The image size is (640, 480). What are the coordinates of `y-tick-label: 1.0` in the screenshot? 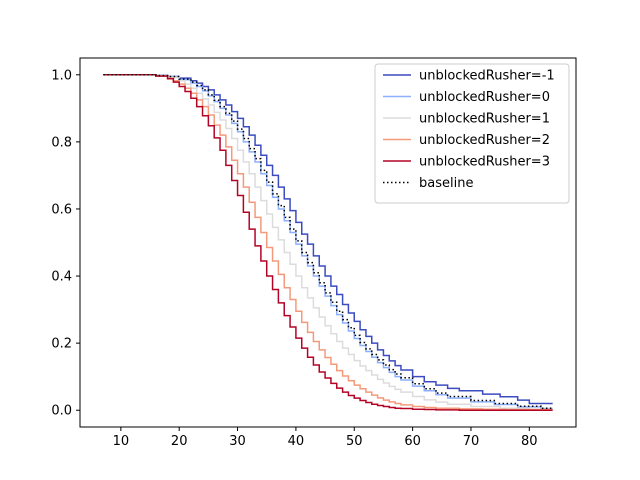 It's located at (61, 75).